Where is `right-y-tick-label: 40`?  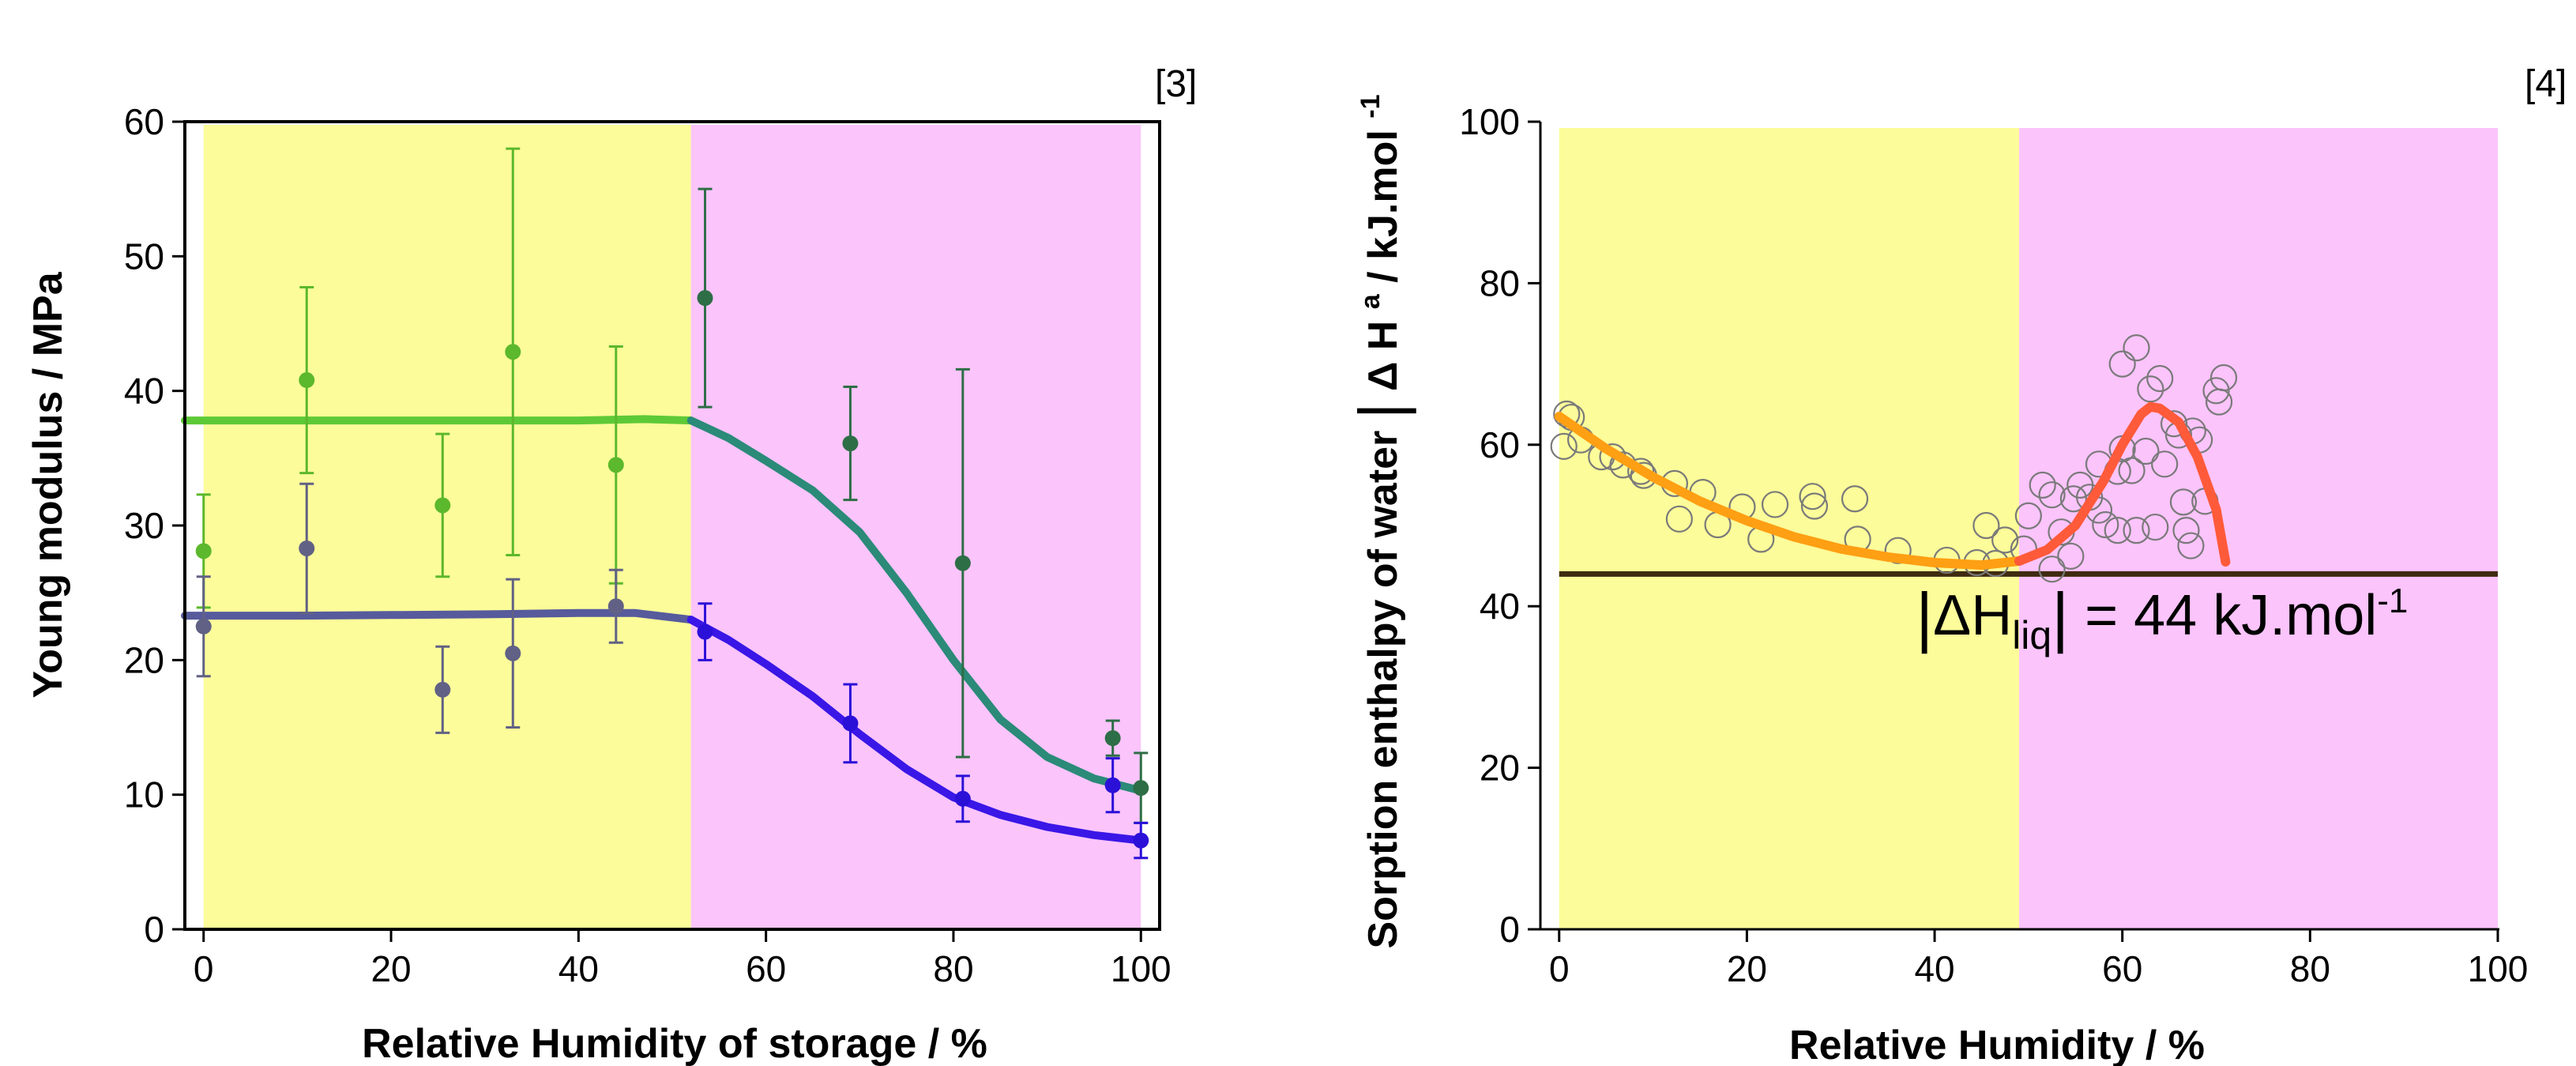 right-y-tick-label: 40 is located at coordinates (1500, 606).